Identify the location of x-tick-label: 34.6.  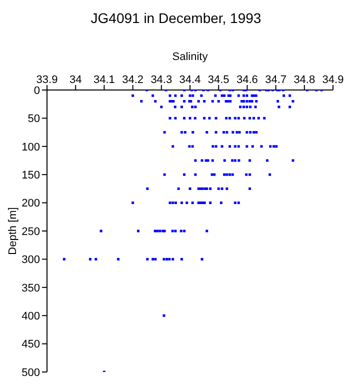
(247, 80).